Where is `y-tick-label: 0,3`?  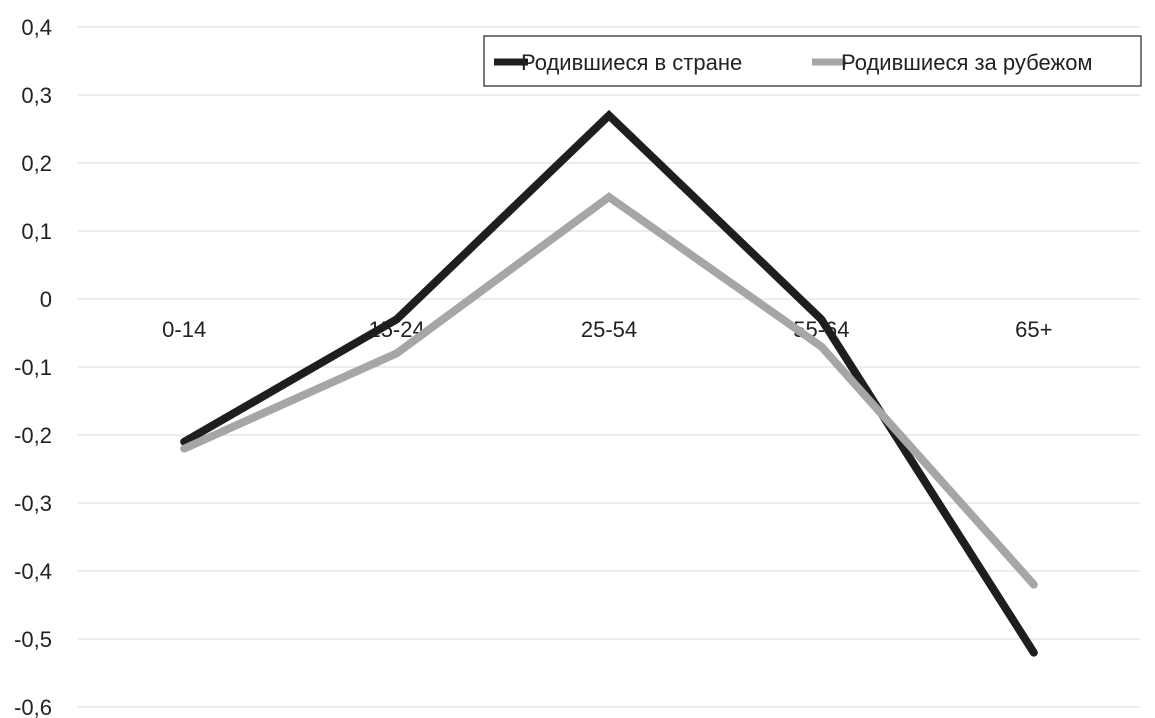 y-tick-label: 0,3 is located at coordinates (36, 95).